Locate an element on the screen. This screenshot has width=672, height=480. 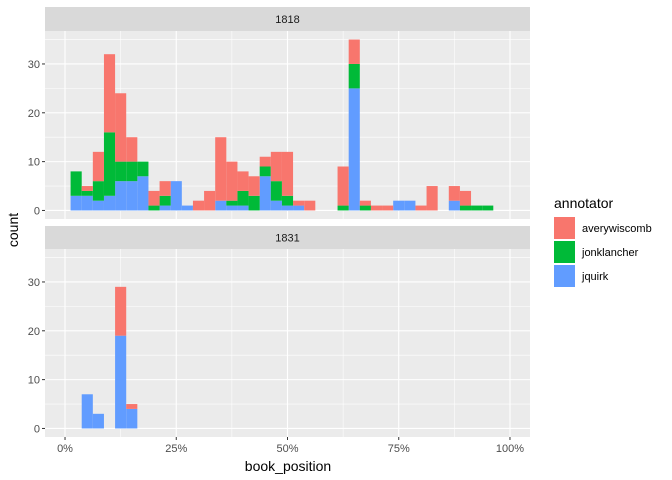
x-tick-label: 0% is located at coordinates (65, 449).